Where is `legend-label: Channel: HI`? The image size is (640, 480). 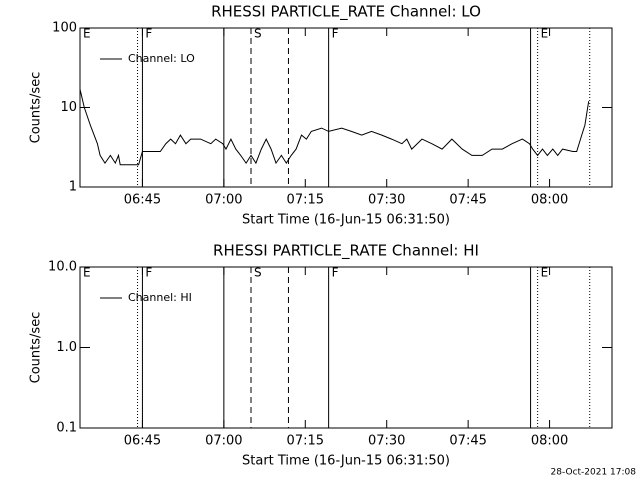 legend-label: Channel: HI is located at coordinates (160, 297).